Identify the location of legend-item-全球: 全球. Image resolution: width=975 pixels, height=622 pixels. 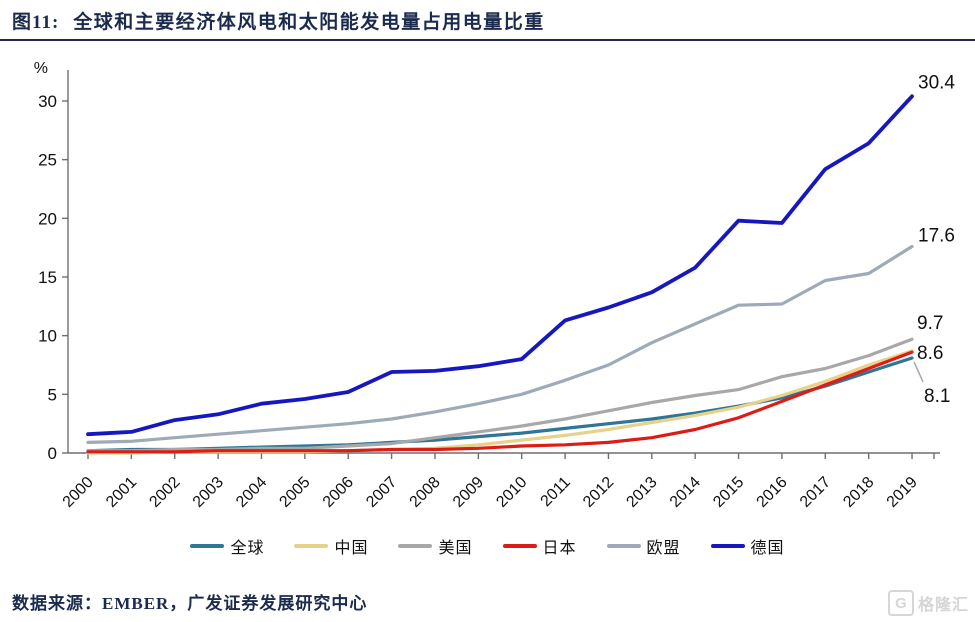
(227, 546).